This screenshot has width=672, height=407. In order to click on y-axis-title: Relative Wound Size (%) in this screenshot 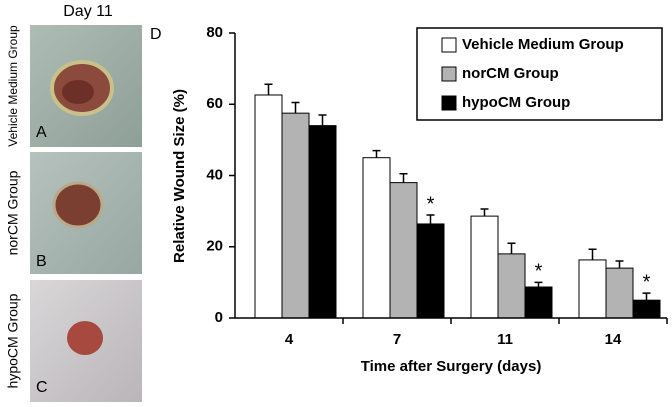, I will do `click(179, 176)`.